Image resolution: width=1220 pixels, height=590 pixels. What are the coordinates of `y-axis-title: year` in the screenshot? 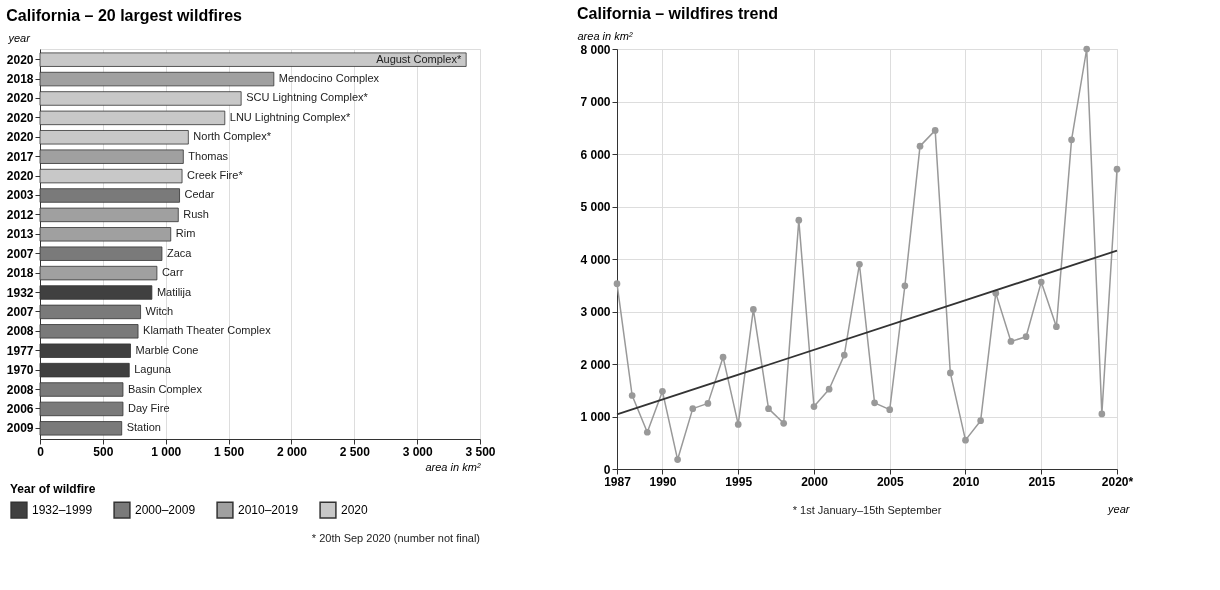 It's located at (19, 37).